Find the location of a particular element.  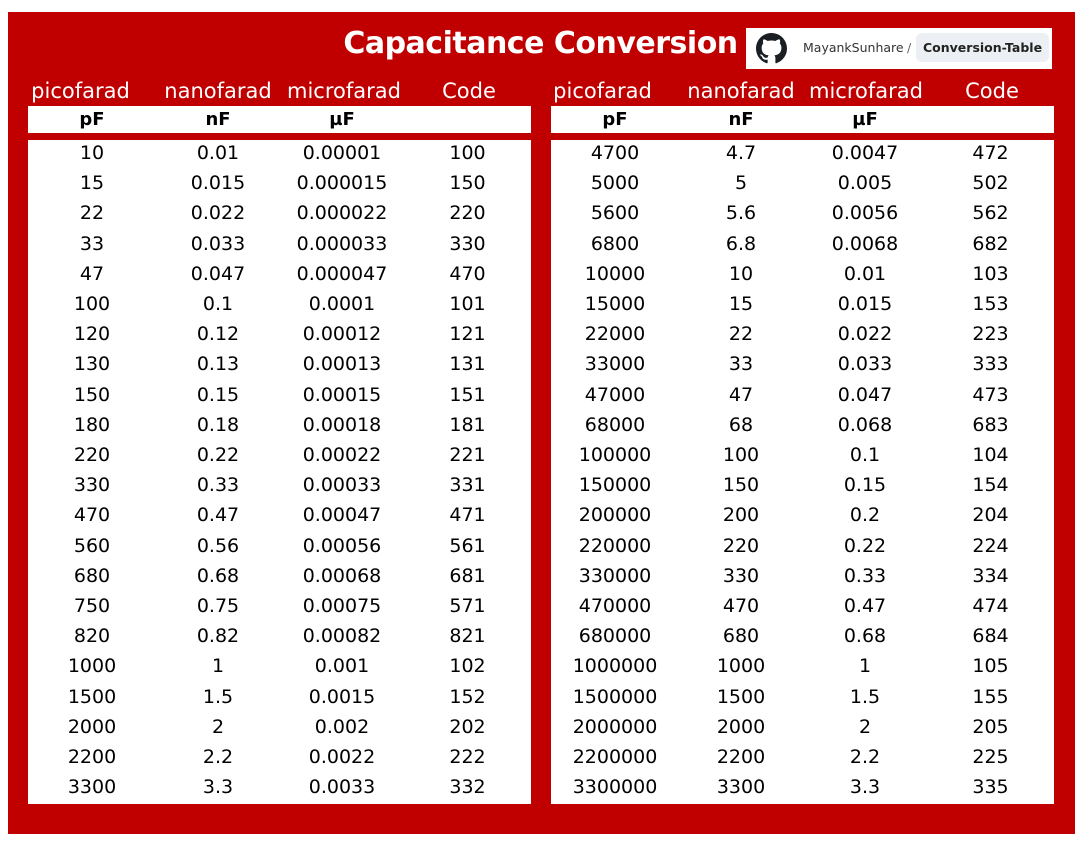

cell-microfarad: 0.0022 is located at coordinates (342, 757).